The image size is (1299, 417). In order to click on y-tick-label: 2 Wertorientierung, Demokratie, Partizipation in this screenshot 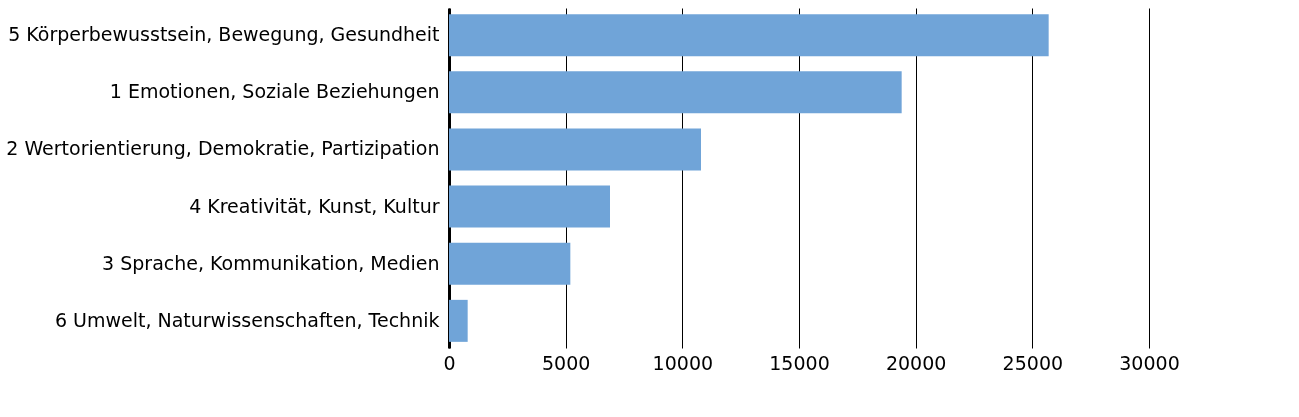, I will do `click(223, 148)`.